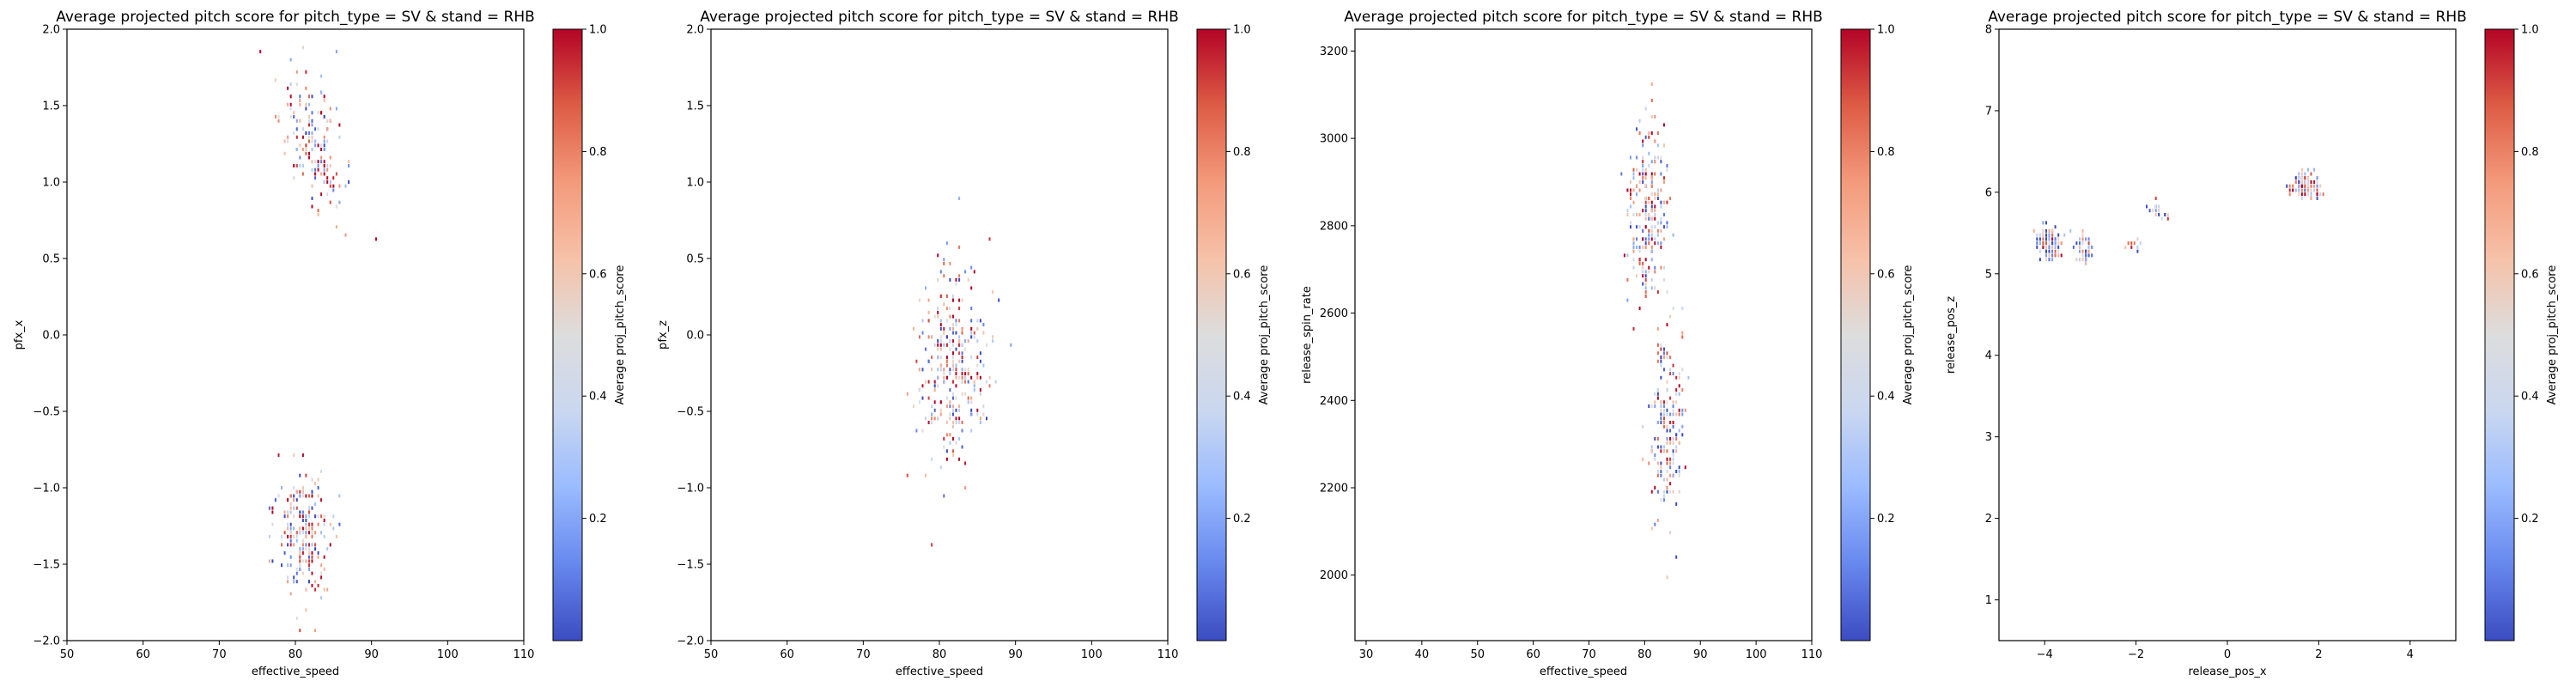  Describe the element at coordinates (711, 654) in the screenshot. I see `x-tick-label: 50` at that location.